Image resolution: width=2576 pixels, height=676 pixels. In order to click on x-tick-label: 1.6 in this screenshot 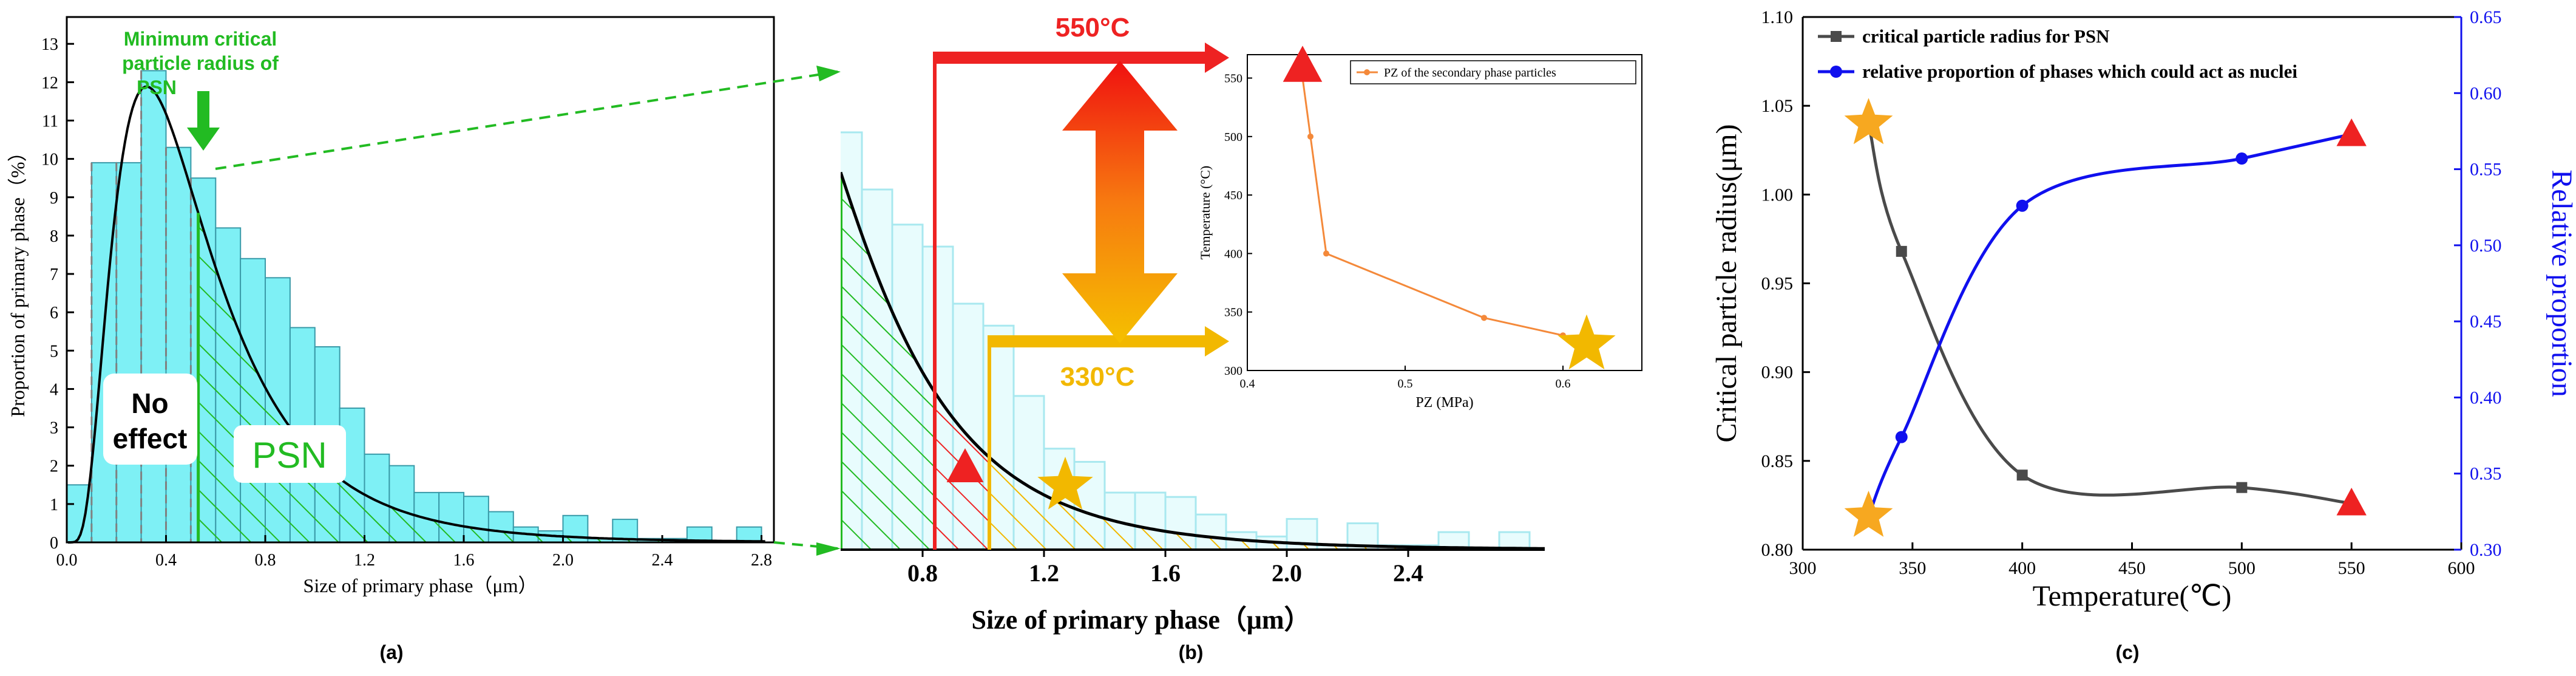, I will do `click(1165, 573)`.